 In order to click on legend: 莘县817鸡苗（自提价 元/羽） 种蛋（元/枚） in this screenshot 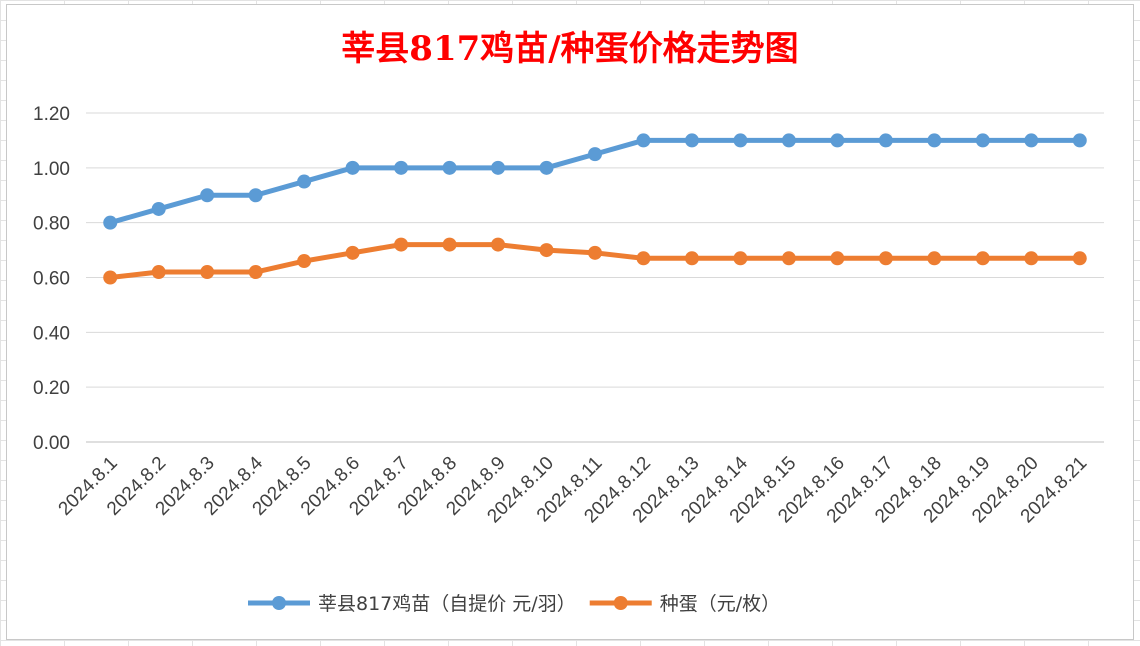, I will do `click(514, 604)`.